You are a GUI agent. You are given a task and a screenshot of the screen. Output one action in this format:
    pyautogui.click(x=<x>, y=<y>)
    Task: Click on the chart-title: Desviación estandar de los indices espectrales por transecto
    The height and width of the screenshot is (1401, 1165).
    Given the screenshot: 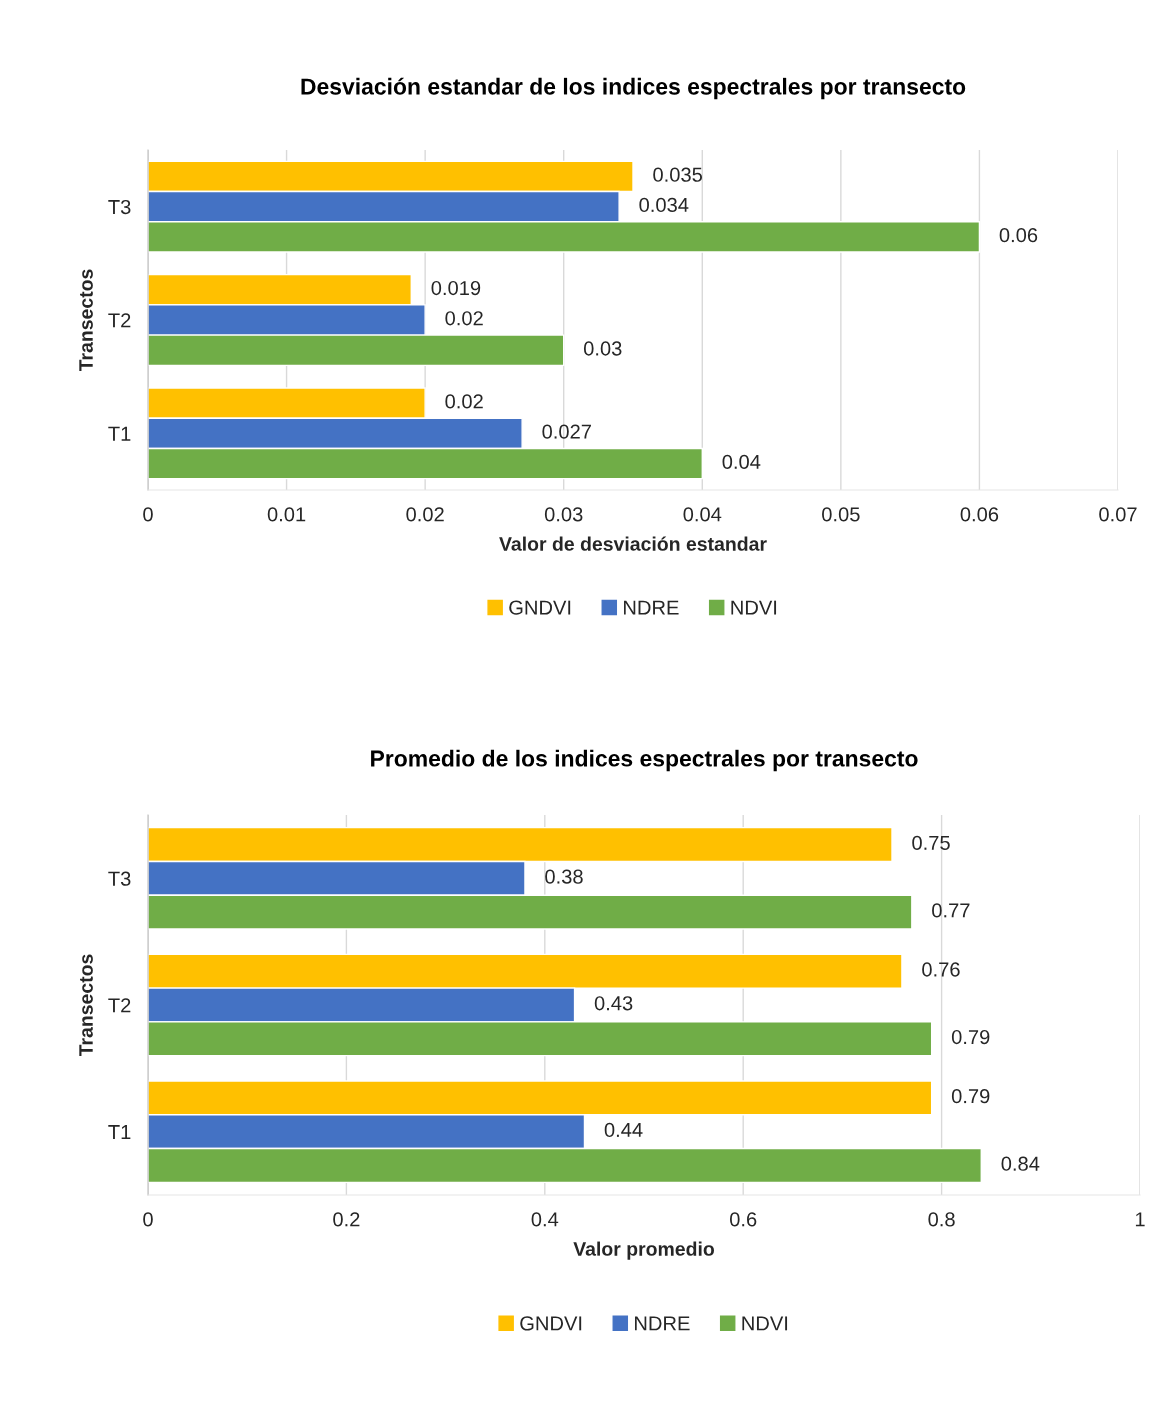 What is the action you would take?
    pyautogui.click(x=633, y=88)
    